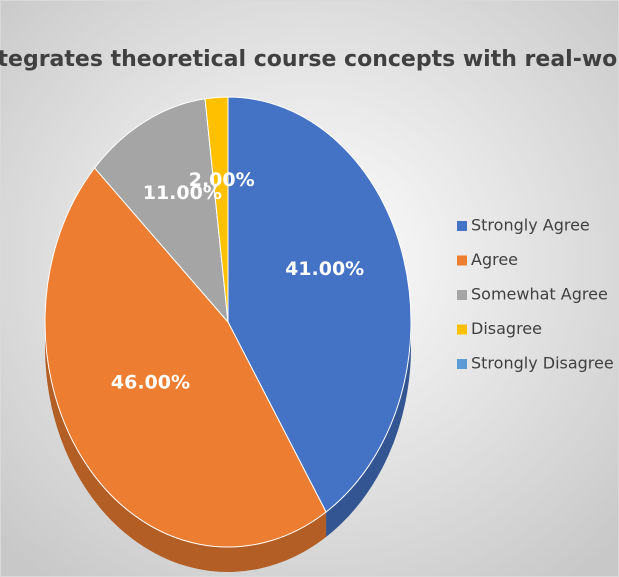  I want to click on legend-label: Strongly Disagree, so click(542, 363).